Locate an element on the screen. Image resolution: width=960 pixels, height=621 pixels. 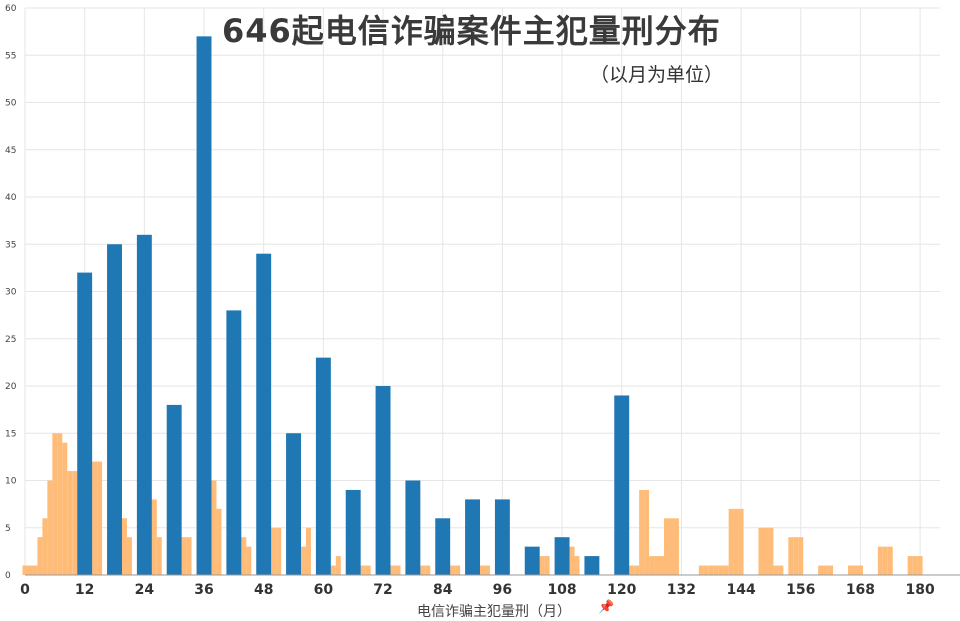
chart-subtitle: （以月为单位） is located at coordinates (657, 75).